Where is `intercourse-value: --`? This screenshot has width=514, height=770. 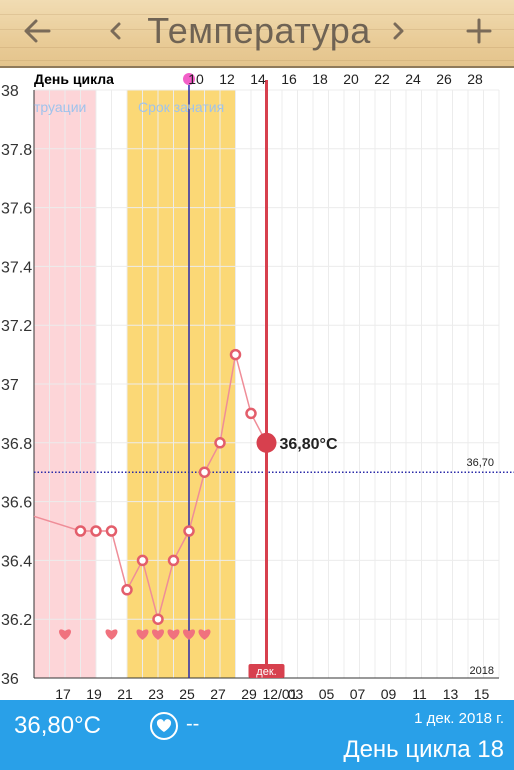
intercourse-value: -- is located at coordinates (193, 724).